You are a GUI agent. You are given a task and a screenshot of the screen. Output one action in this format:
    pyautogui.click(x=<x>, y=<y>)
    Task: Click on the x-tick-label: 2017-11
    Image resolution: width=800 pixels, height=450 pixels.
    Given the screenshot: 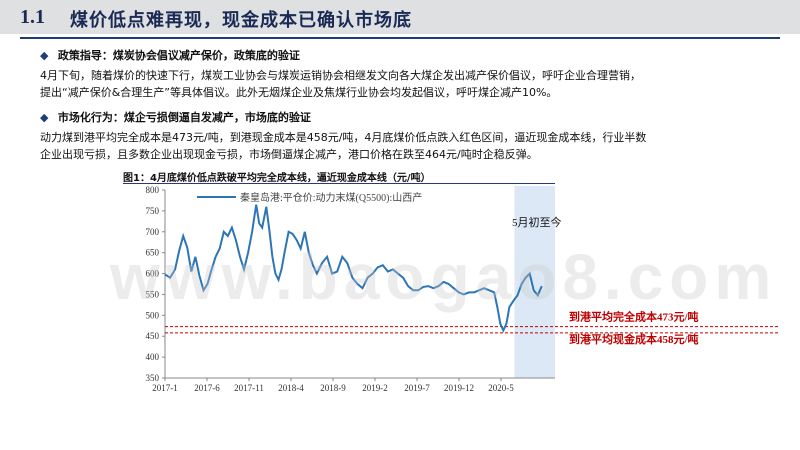 What is the action you would take?
    pyautogui.click(x=249, y=388)
    